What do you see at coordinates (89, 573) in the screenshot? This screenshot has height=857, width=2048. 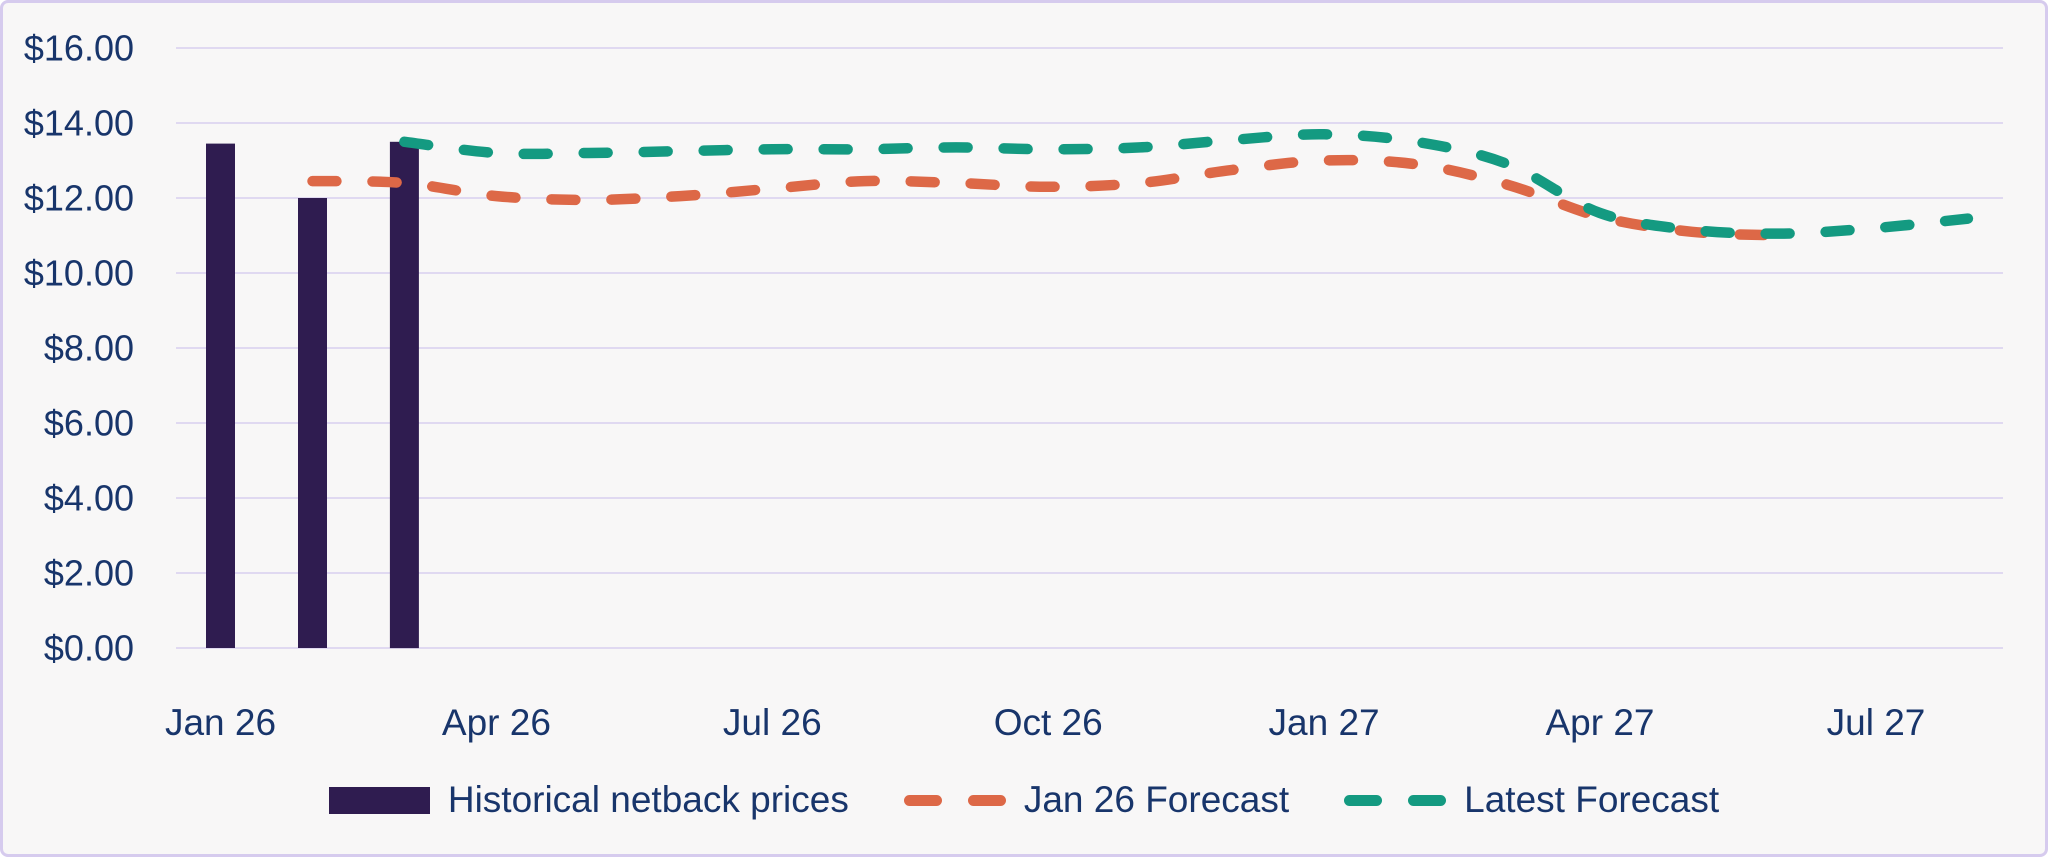 I see `y-axis-tick-label: $2.00` at bounding box center [89, 573].